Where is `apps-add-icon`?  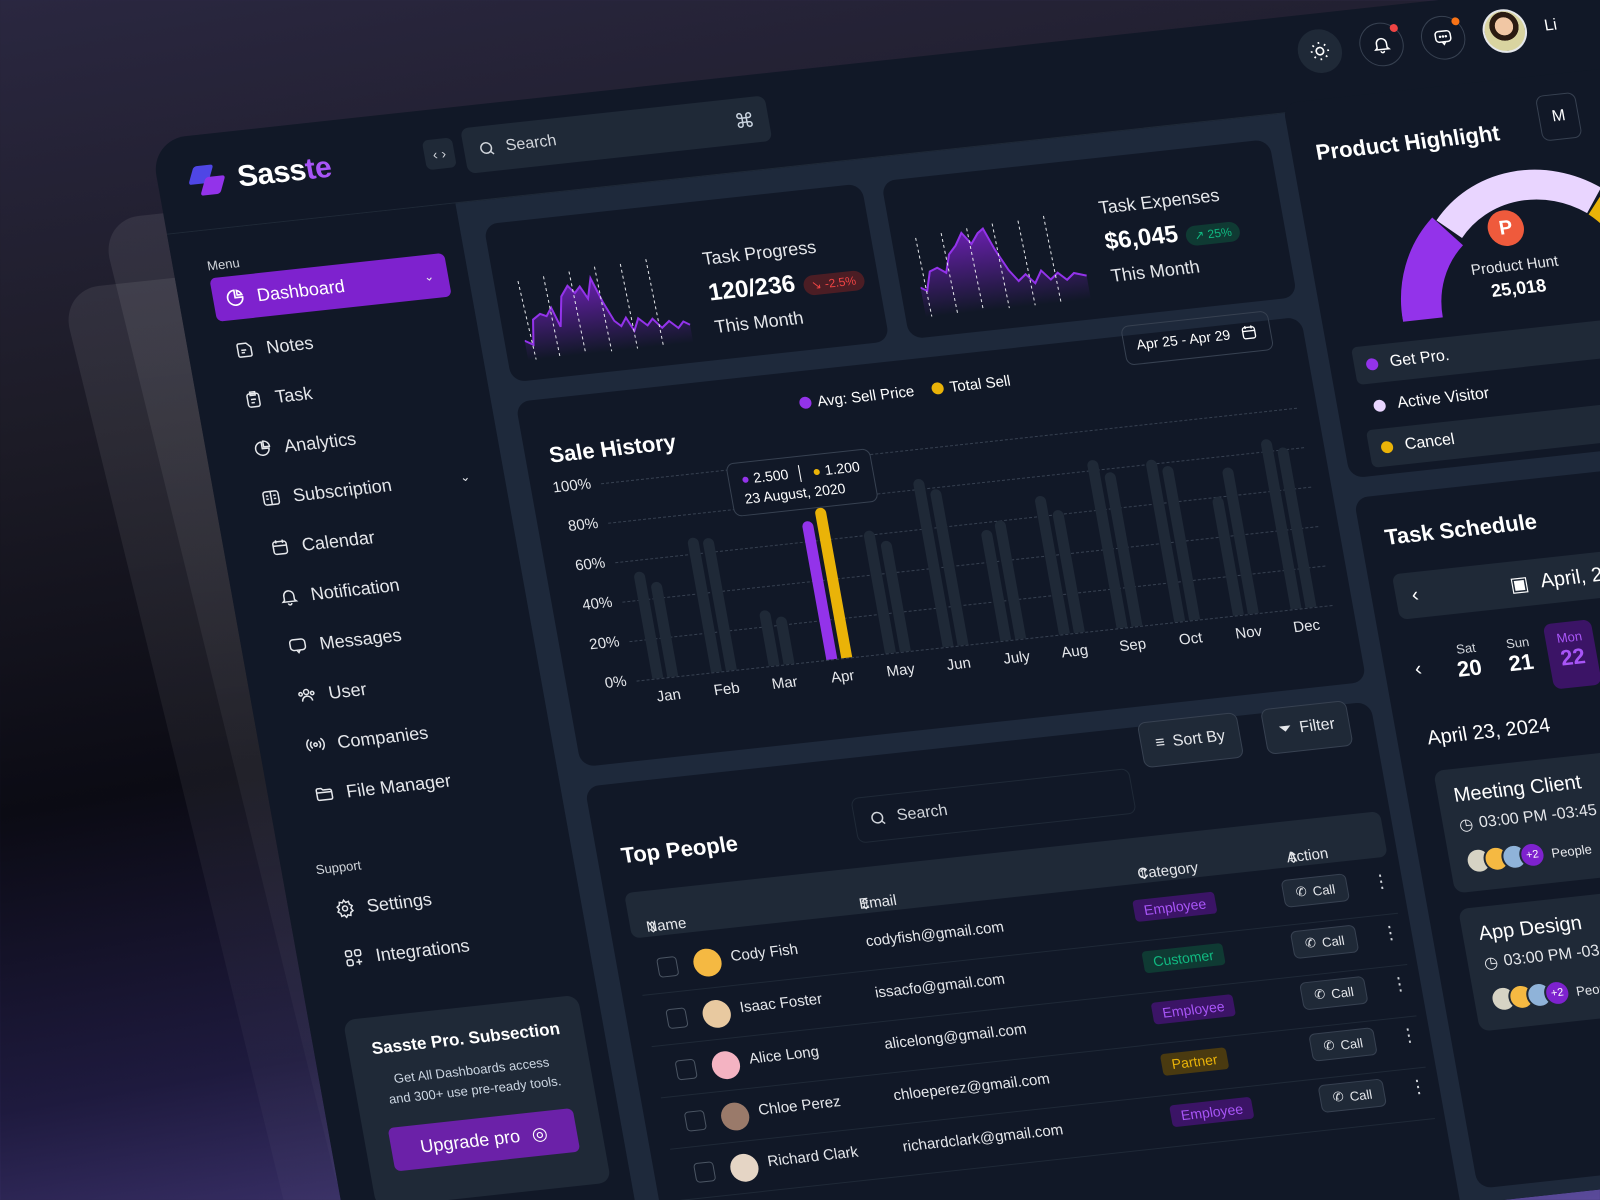
apps-add-icon is located at coordinates (353, 957).